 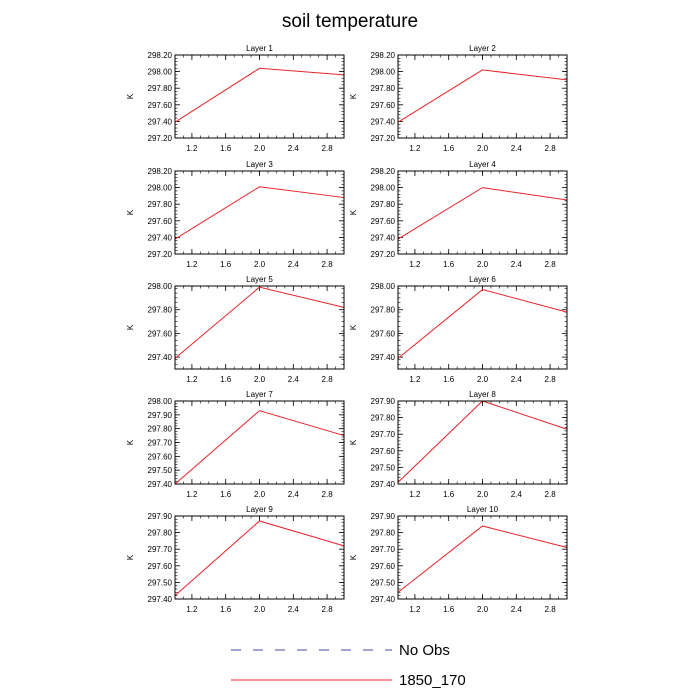 I want to click on y-tick-label: 298.20, so click(x=160, y=55).